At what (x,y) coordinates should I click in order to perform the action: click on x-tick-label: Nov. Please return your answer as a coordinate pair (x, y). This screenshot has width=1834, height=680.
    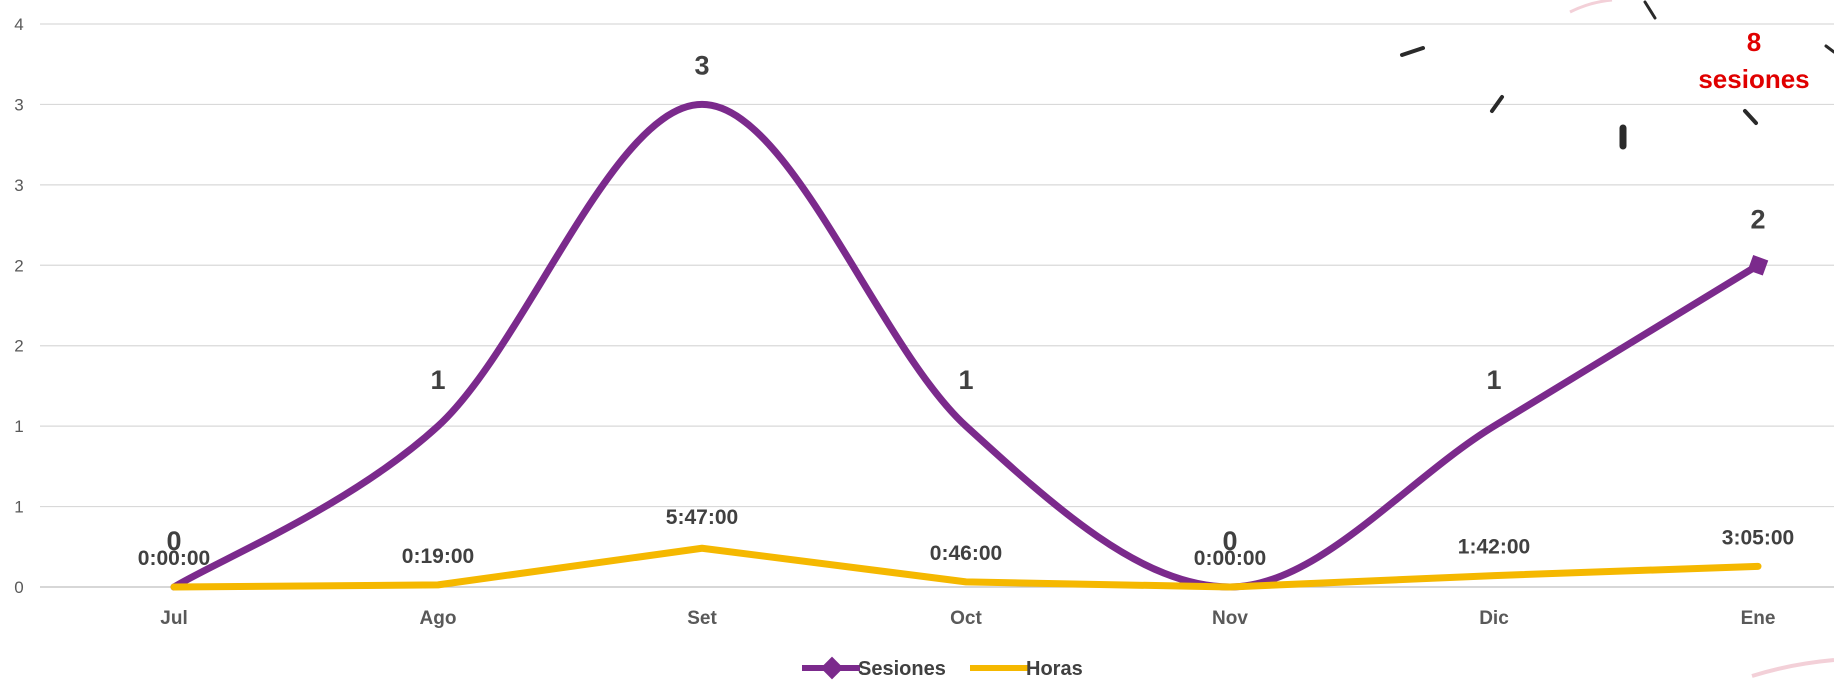
    Looking at the image, I should click on (1230, 618).